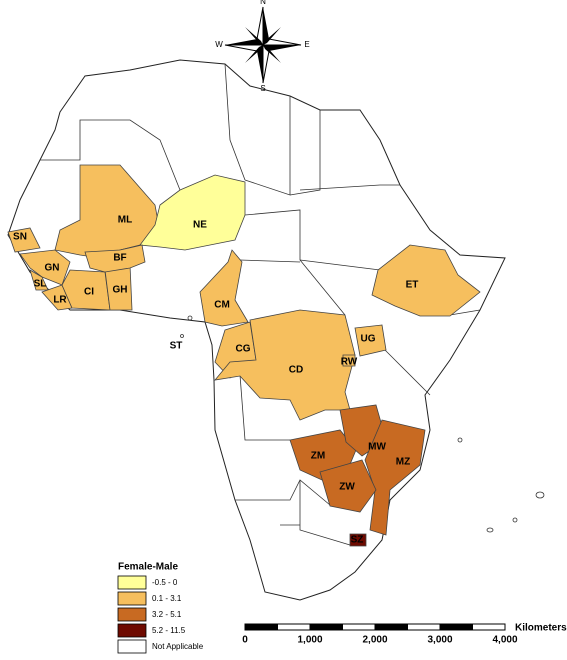 Image resolution: width=567 pixels, height=660 pixels. What do you see at coordinates (374, 640) in the screenshot?
I see `scale-label: 2,000` at bounding box center [374, 640].